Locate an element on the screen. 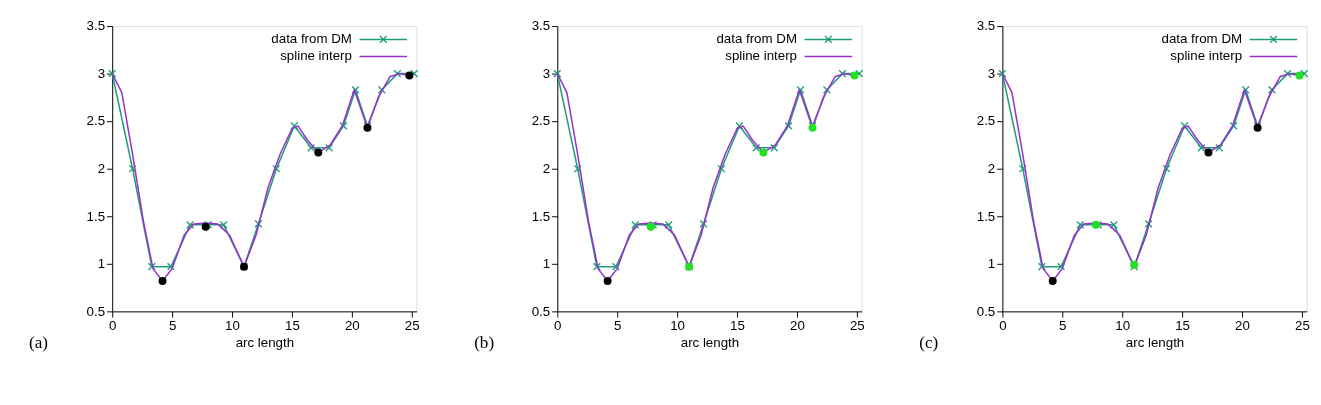 This screenshot has width=1321, height=405. text: (a) is located at coordinates (39, 342).